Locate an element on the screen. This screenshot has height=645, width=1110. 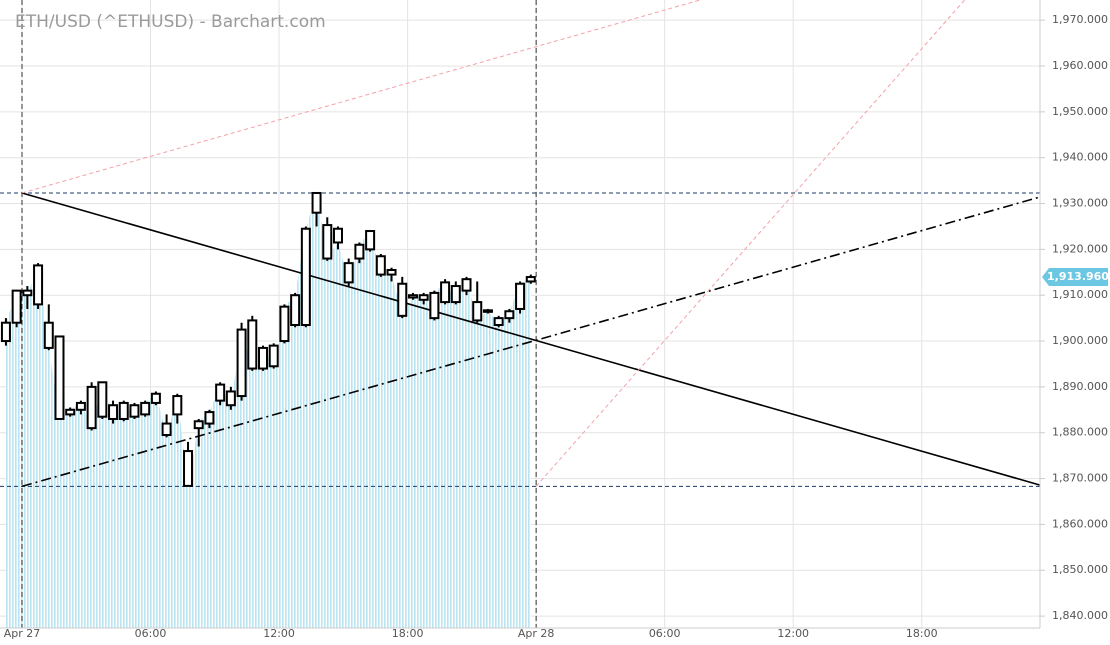
y-tick-label: 1,950.000 is located at coordinates (1080, 111).